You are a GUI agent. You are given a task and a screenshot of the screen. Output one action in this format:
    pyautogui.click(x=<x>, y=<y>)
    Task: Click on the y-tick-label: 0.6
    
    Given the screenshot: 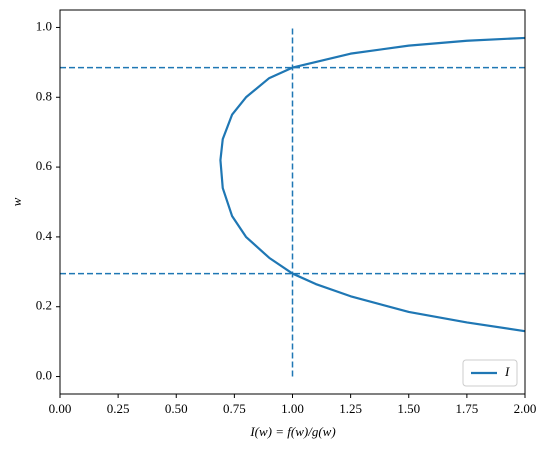 What is the action you would take?
    pyautogui.click(x=44, y=165)
    